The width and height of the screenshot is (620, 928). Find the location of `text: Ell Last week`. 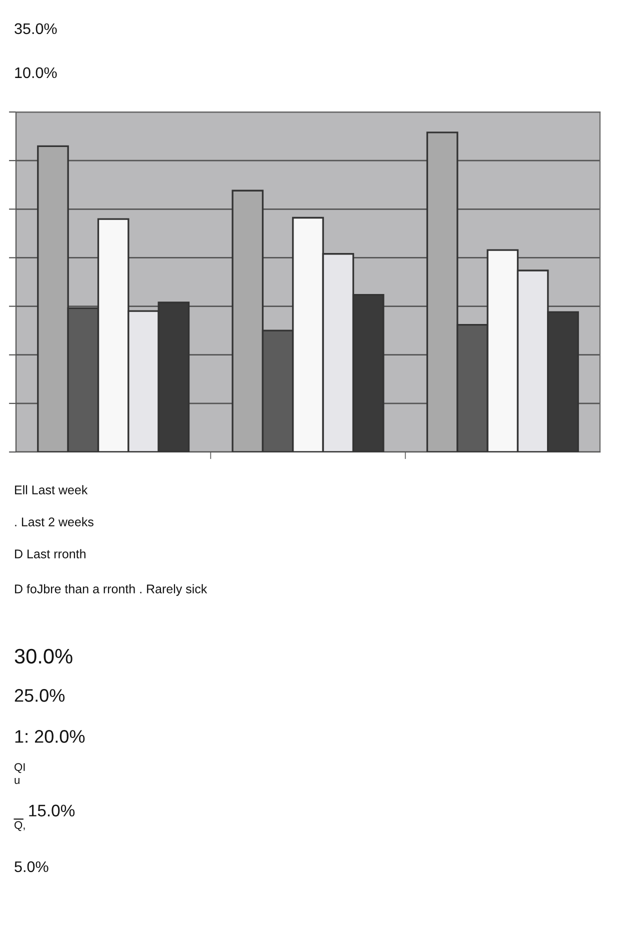

text: Ell Last week is located at coordinates (51, 489).